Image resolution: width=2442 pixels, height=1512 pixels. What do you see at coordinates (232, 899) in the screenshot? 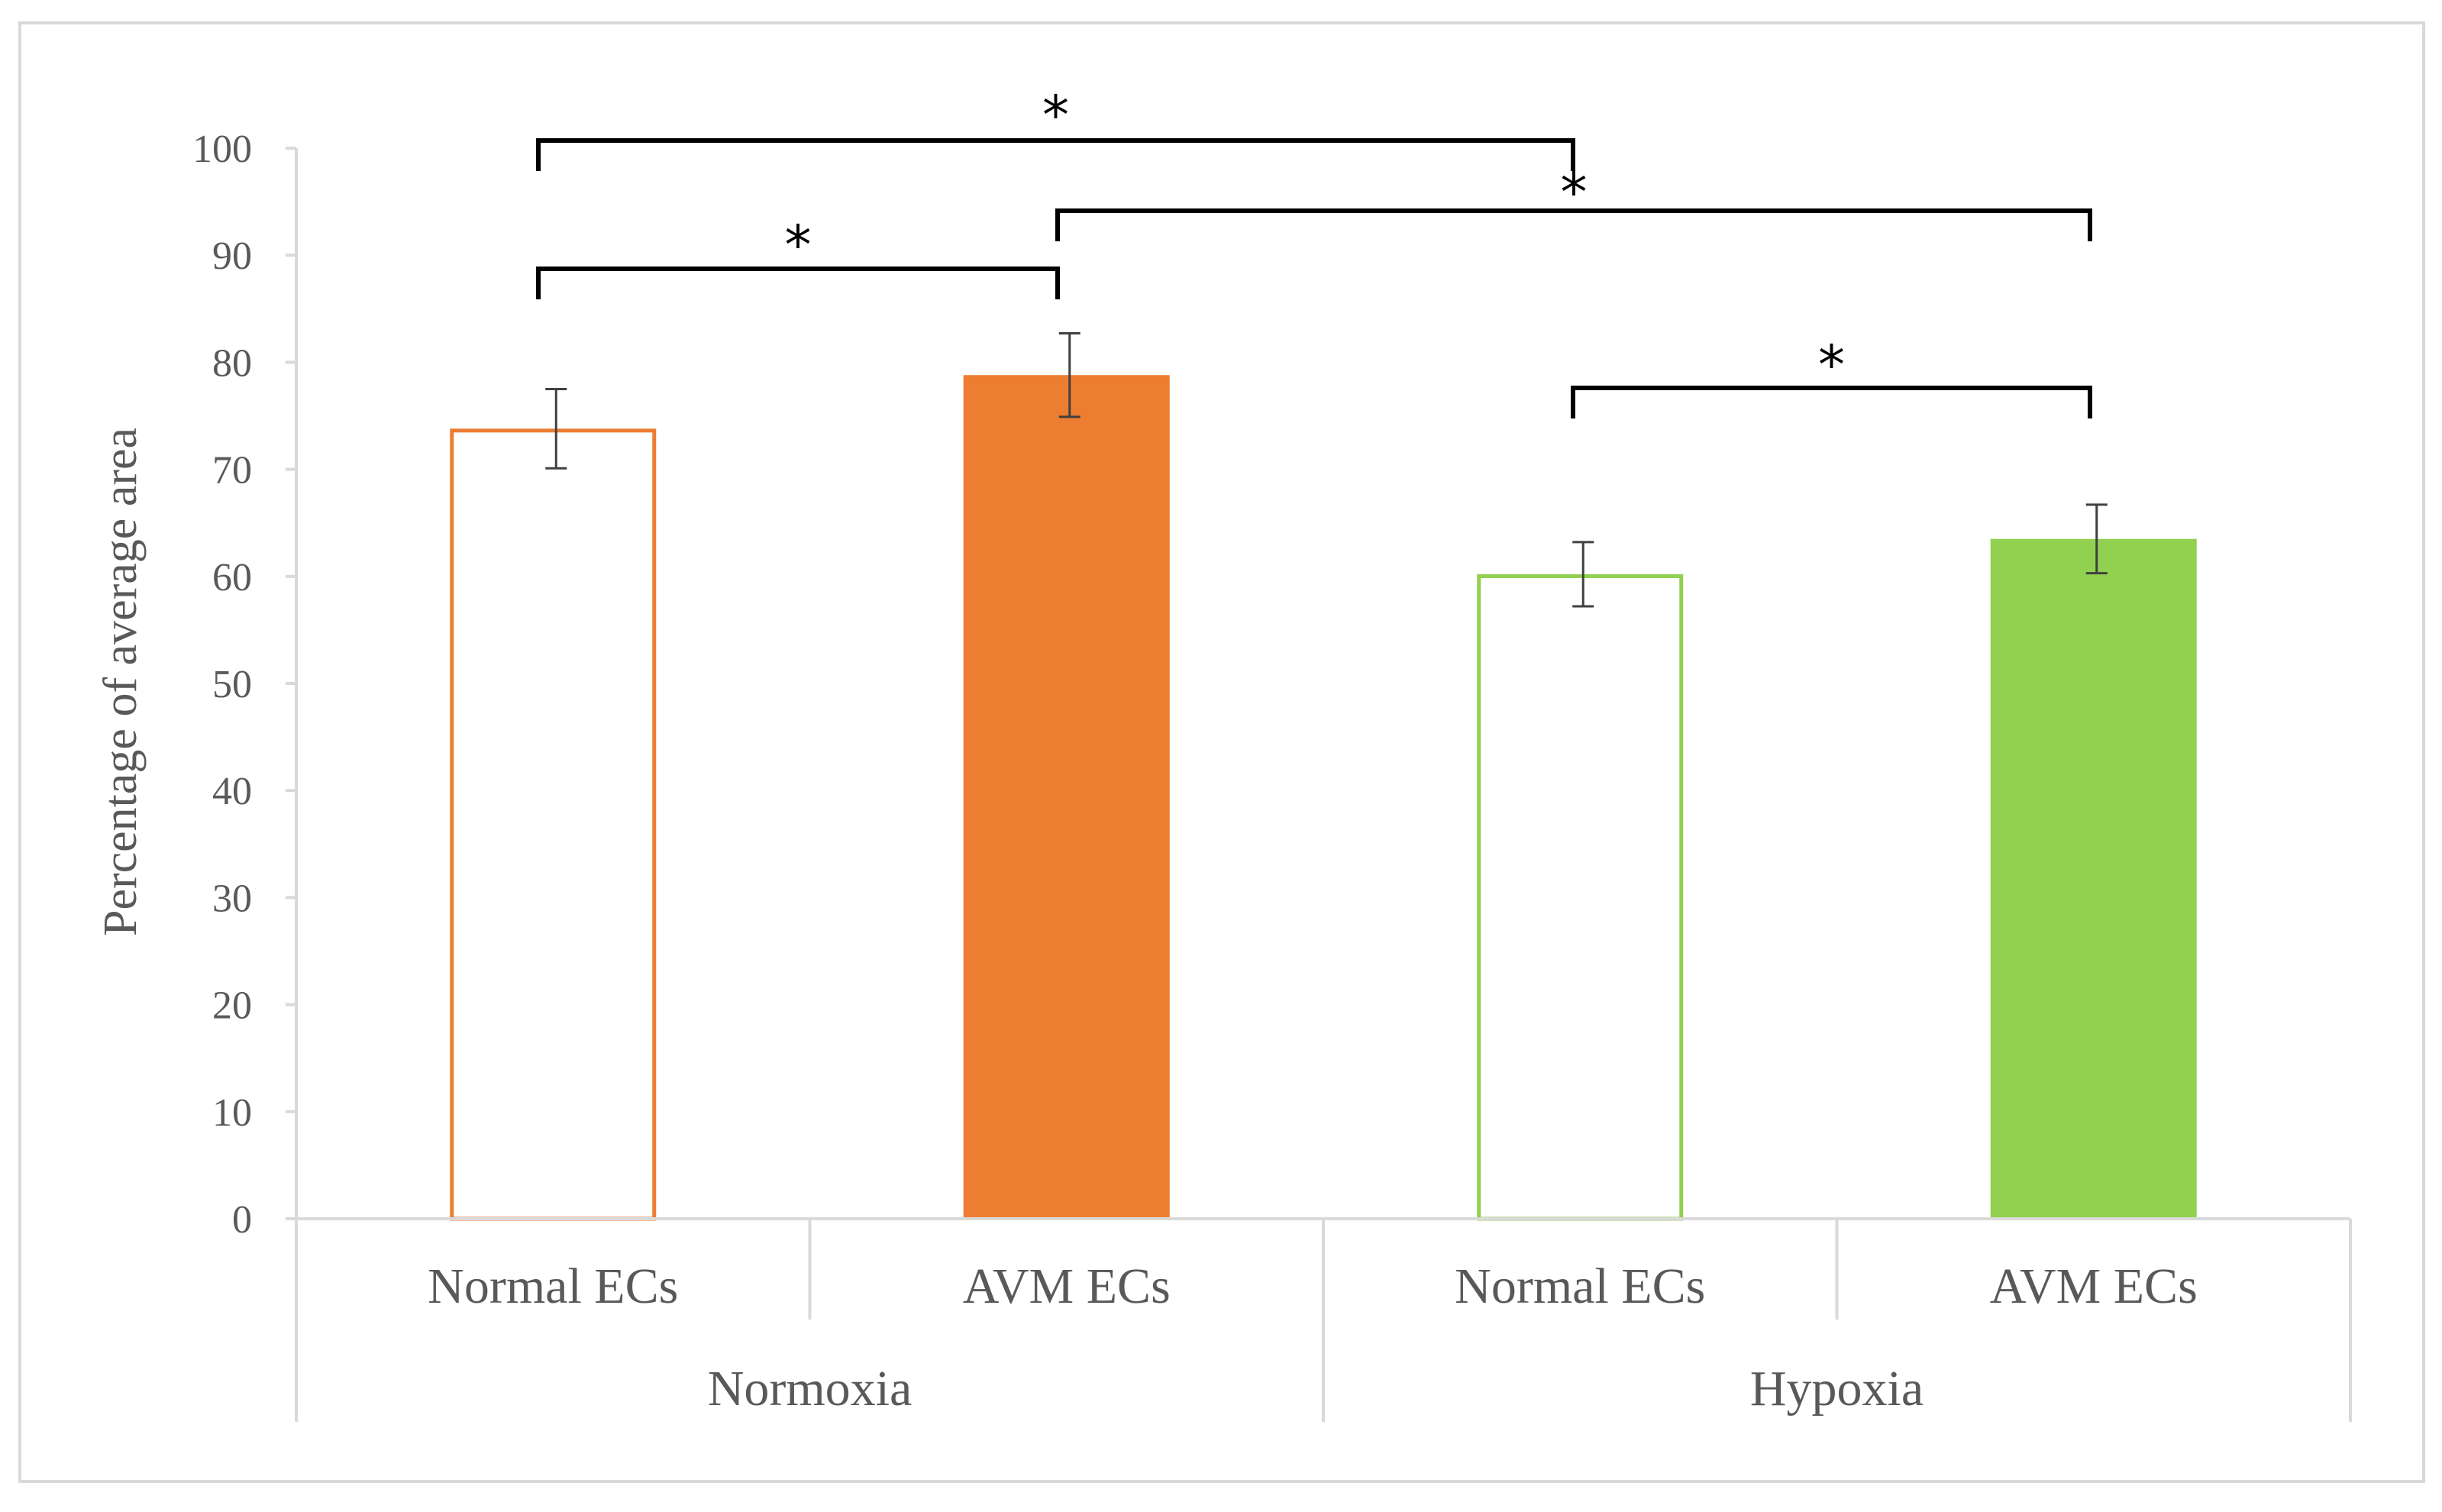
I see `y-tick-label: 30` at bounding box center [232, 899].